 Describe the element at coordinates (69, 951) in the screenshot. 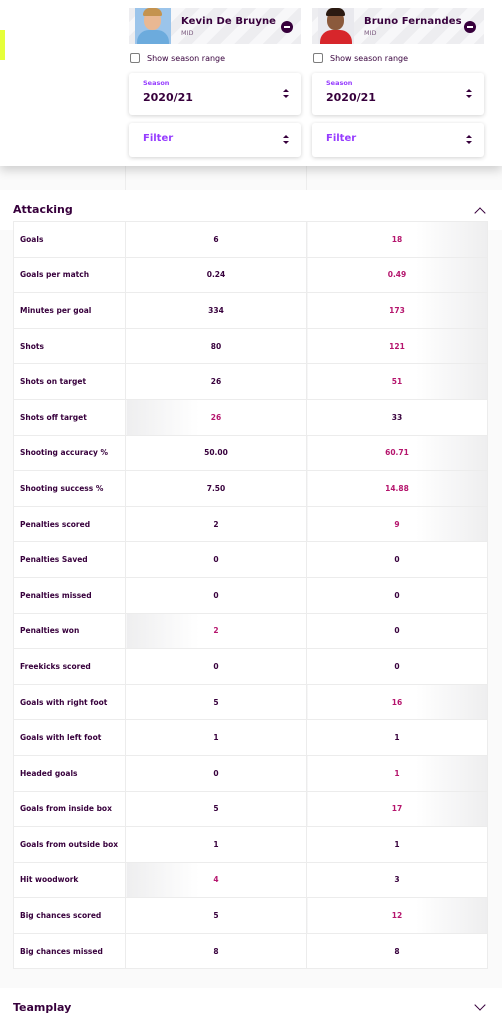

I see `stat-label: Big chances missed` at that location.